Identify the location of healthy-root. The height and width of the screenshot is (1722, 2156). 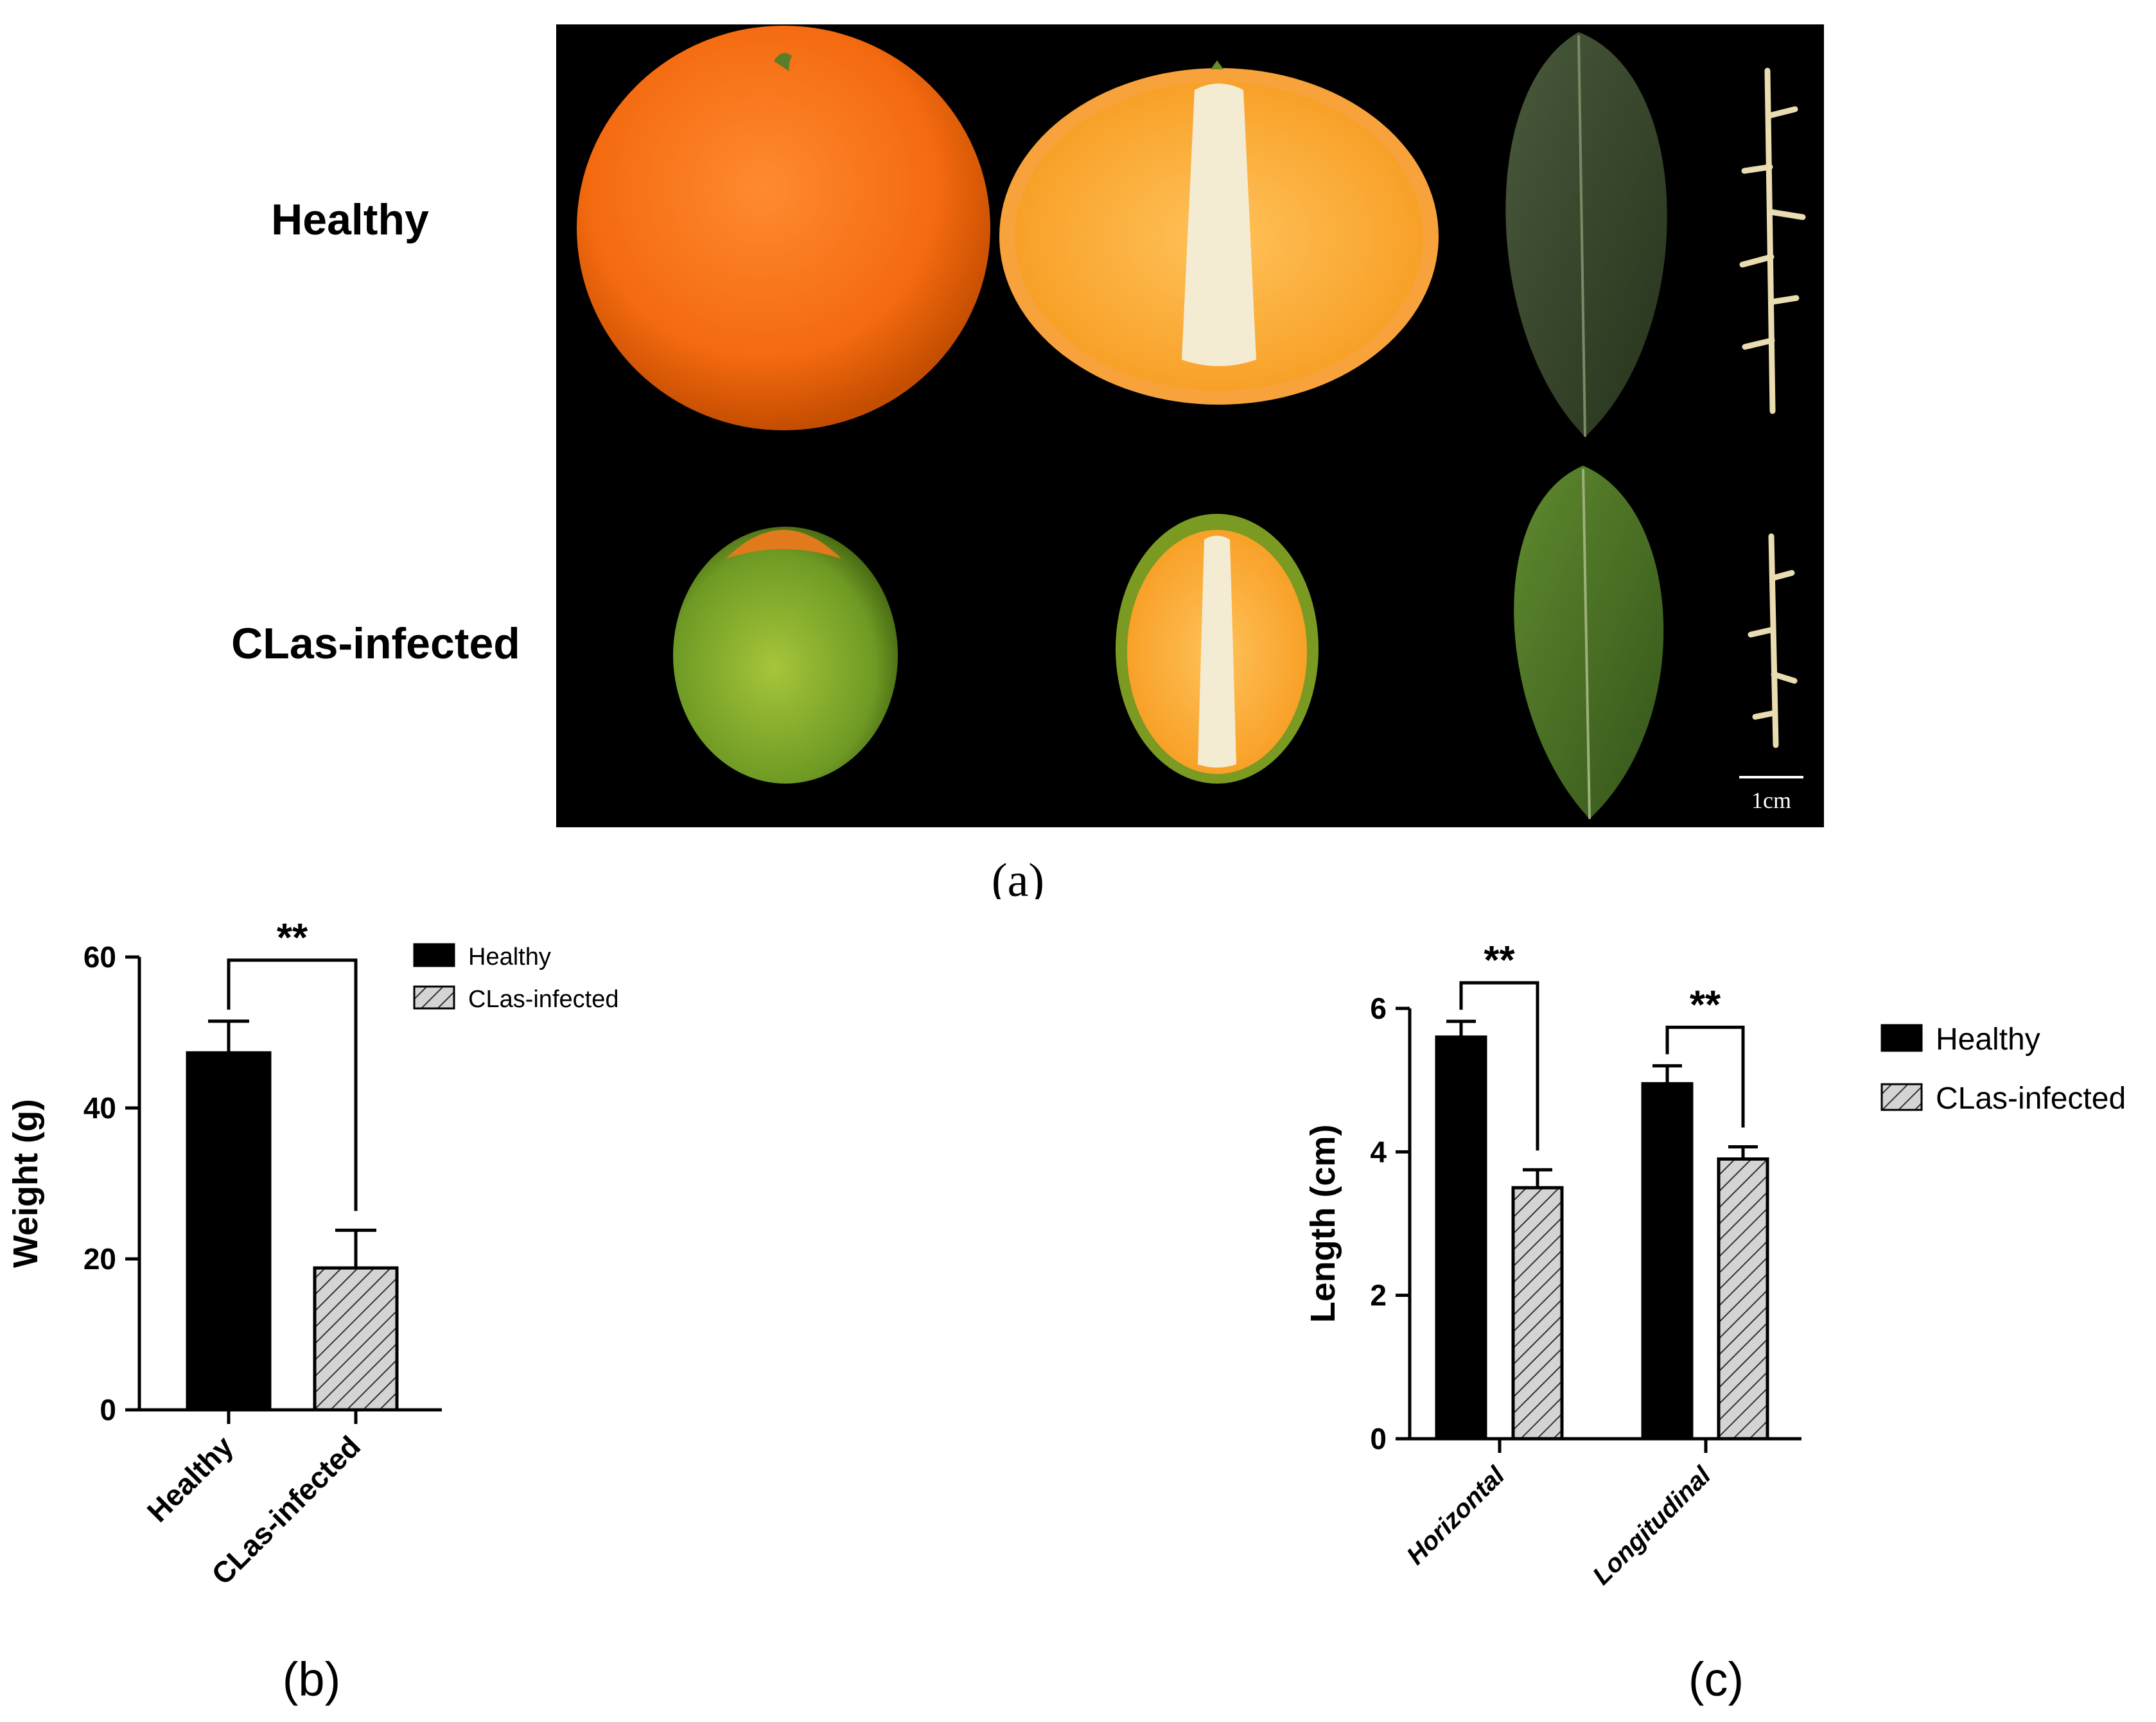
(1772, 240).